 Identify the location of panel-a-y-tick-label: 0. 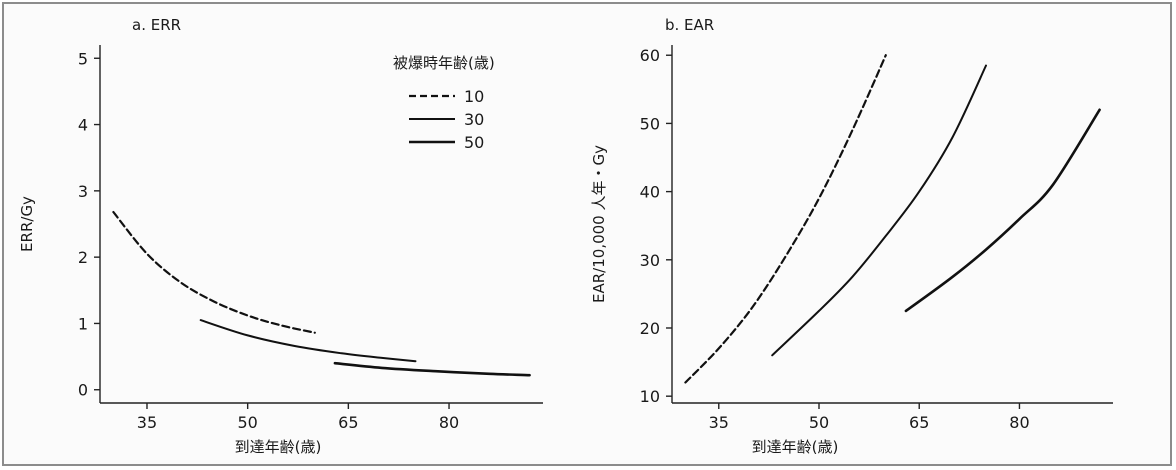
(83, 390).